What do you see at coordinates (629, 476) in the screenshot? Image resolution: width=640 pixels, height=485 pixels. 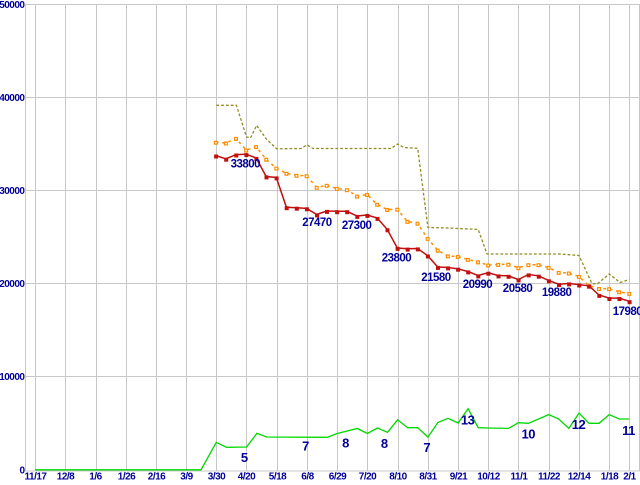 I see `svg-text: 2/1` at bounding box center [629, 476].